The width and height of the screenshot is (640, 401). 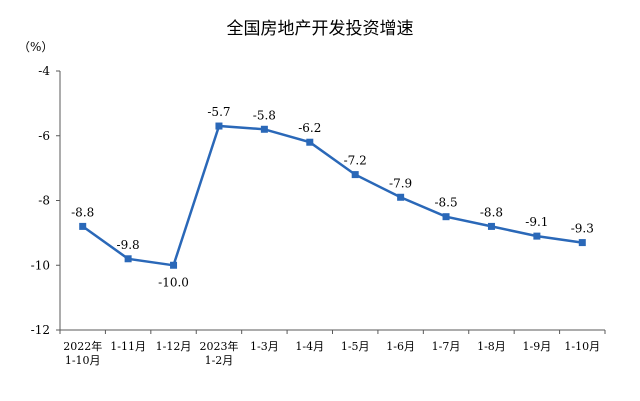 What do you see at coordinates (320, 29) in the screenshot?
I see `chart-title: 全国房地产开发投资增速` at bounding box center [320, 29].